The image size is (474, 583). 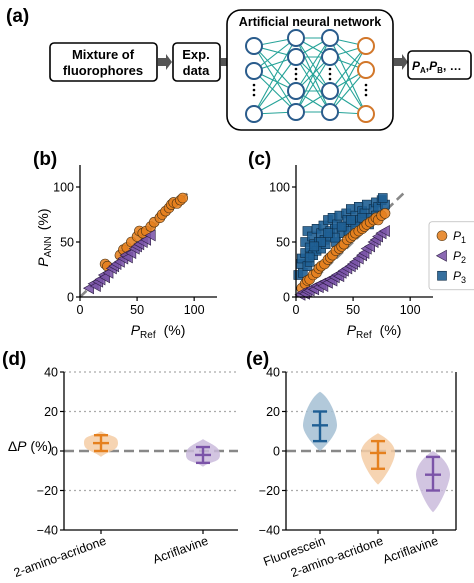 I want to click on panel-label-d: (d), so click(x=14, y=359).